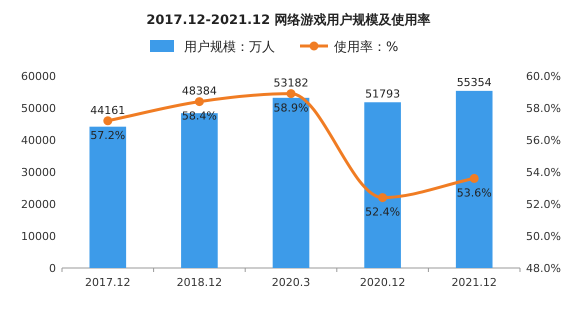 The height and width of the screenshot is (328, 577). Describe the element at coordinates (543, 76) in the screenshot. I see `y2-tick-label: 60.0%` at that location.